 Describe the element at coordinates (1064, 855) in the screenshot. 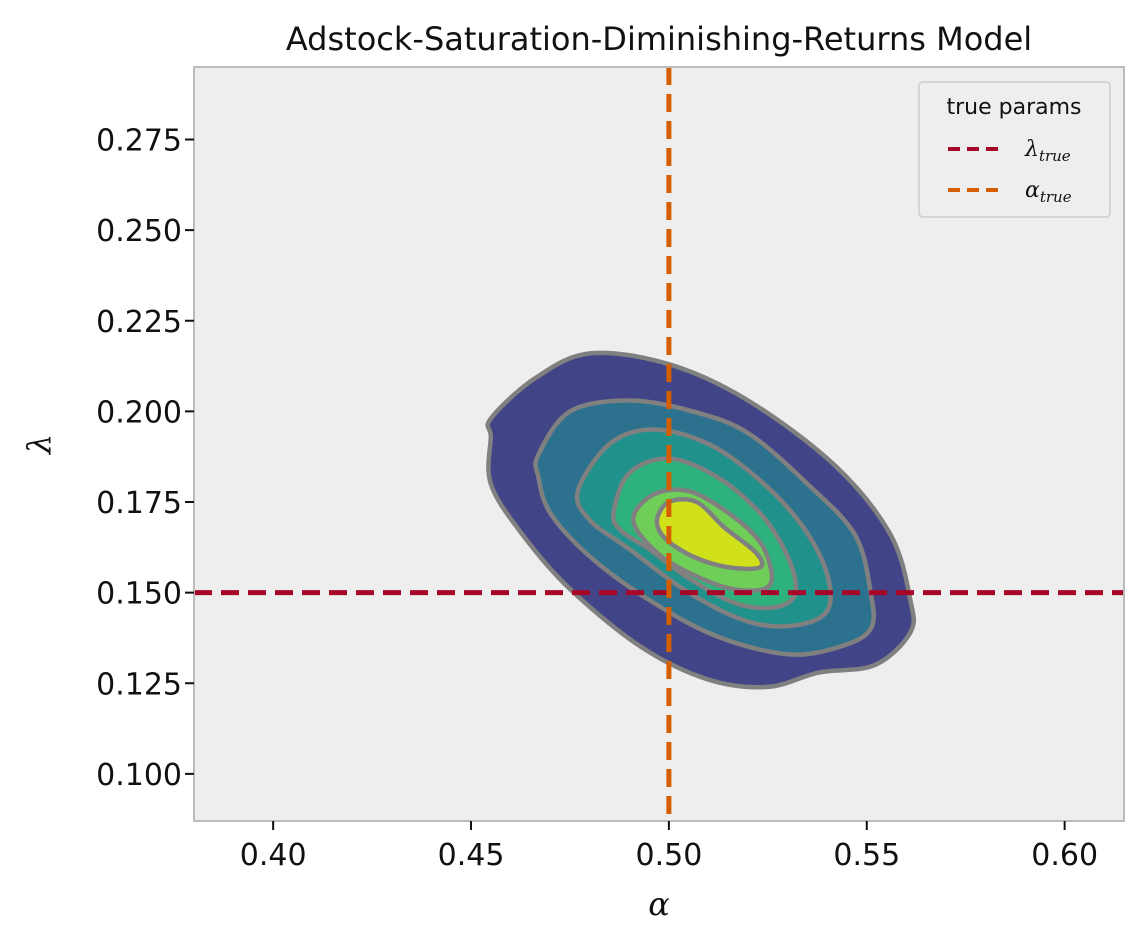

I see `x-tick-label: 0.60` at that location.